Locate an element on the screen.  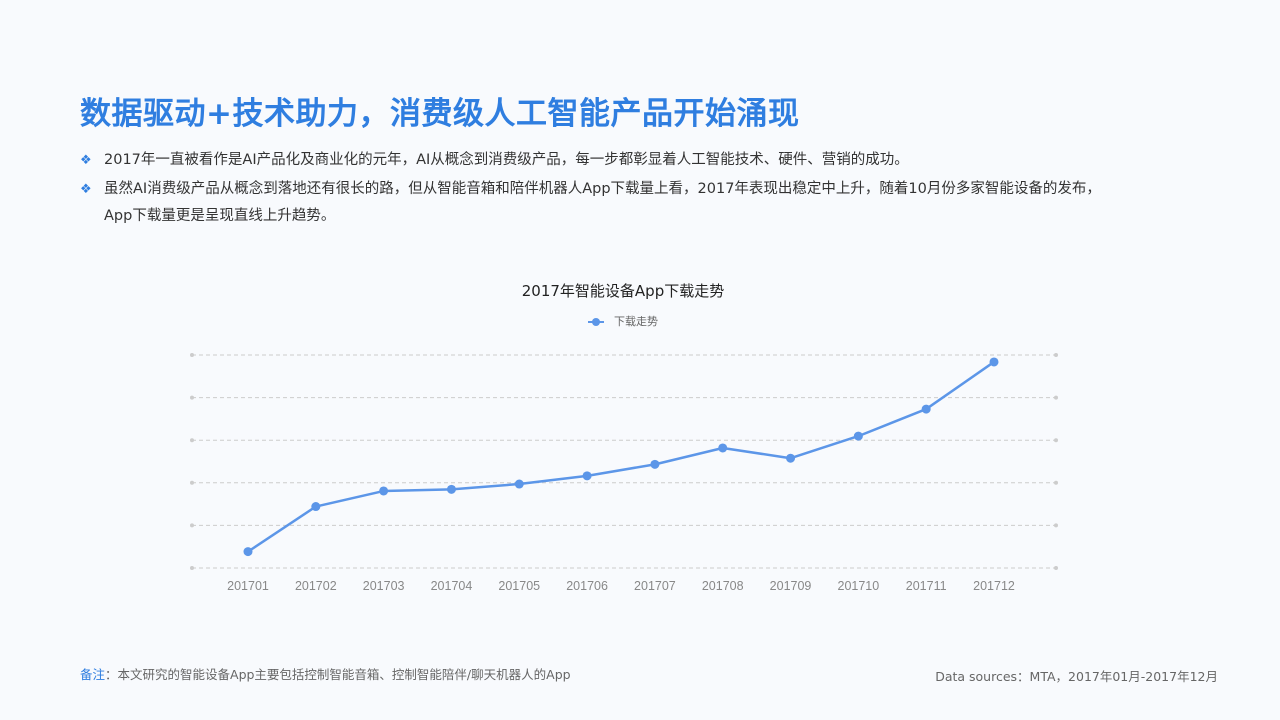
x-tick-label: 201704 is located at coordinates (452, 586).